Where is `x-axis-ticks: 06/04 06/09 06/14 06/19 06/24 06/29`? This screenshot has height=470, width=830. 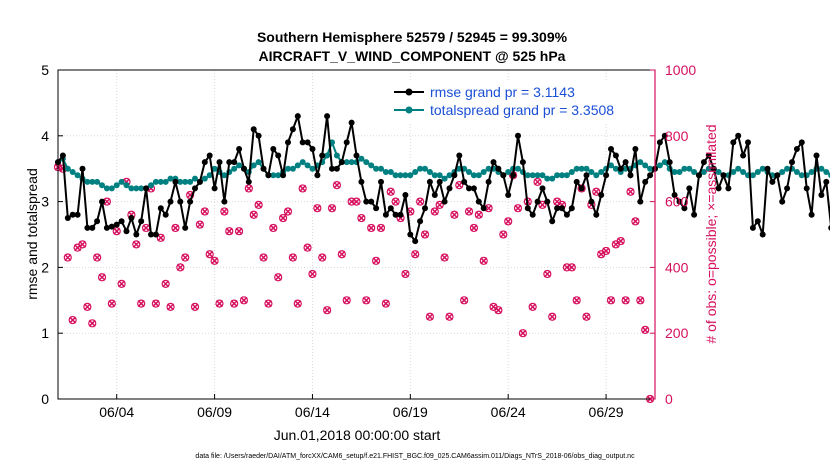 x-axis-ticks: 06/04 06/09 06/14 06/19 06/24 06/29 is located at coordinates (361, 407).